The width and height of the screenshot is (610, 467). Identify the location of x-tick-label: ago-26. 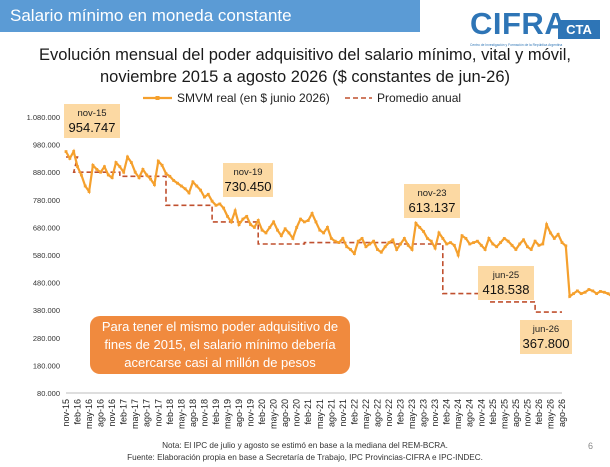
(562, 413).